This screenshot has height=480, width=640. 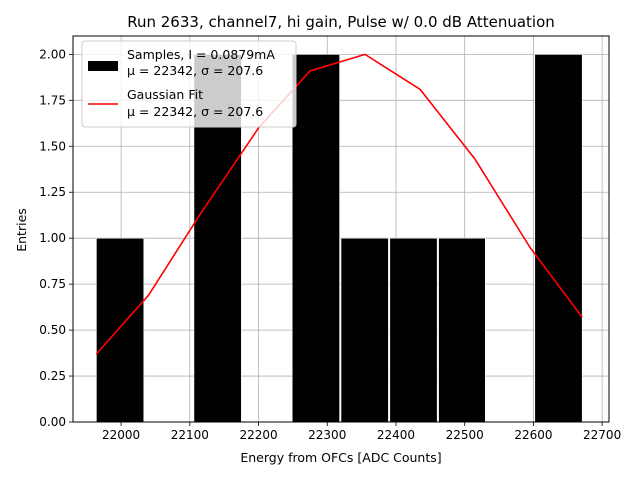 What do you see at coordinates (103, 66) in the screenshot?
I see `legend-samples-swatch` at bounding box center [103, 66].